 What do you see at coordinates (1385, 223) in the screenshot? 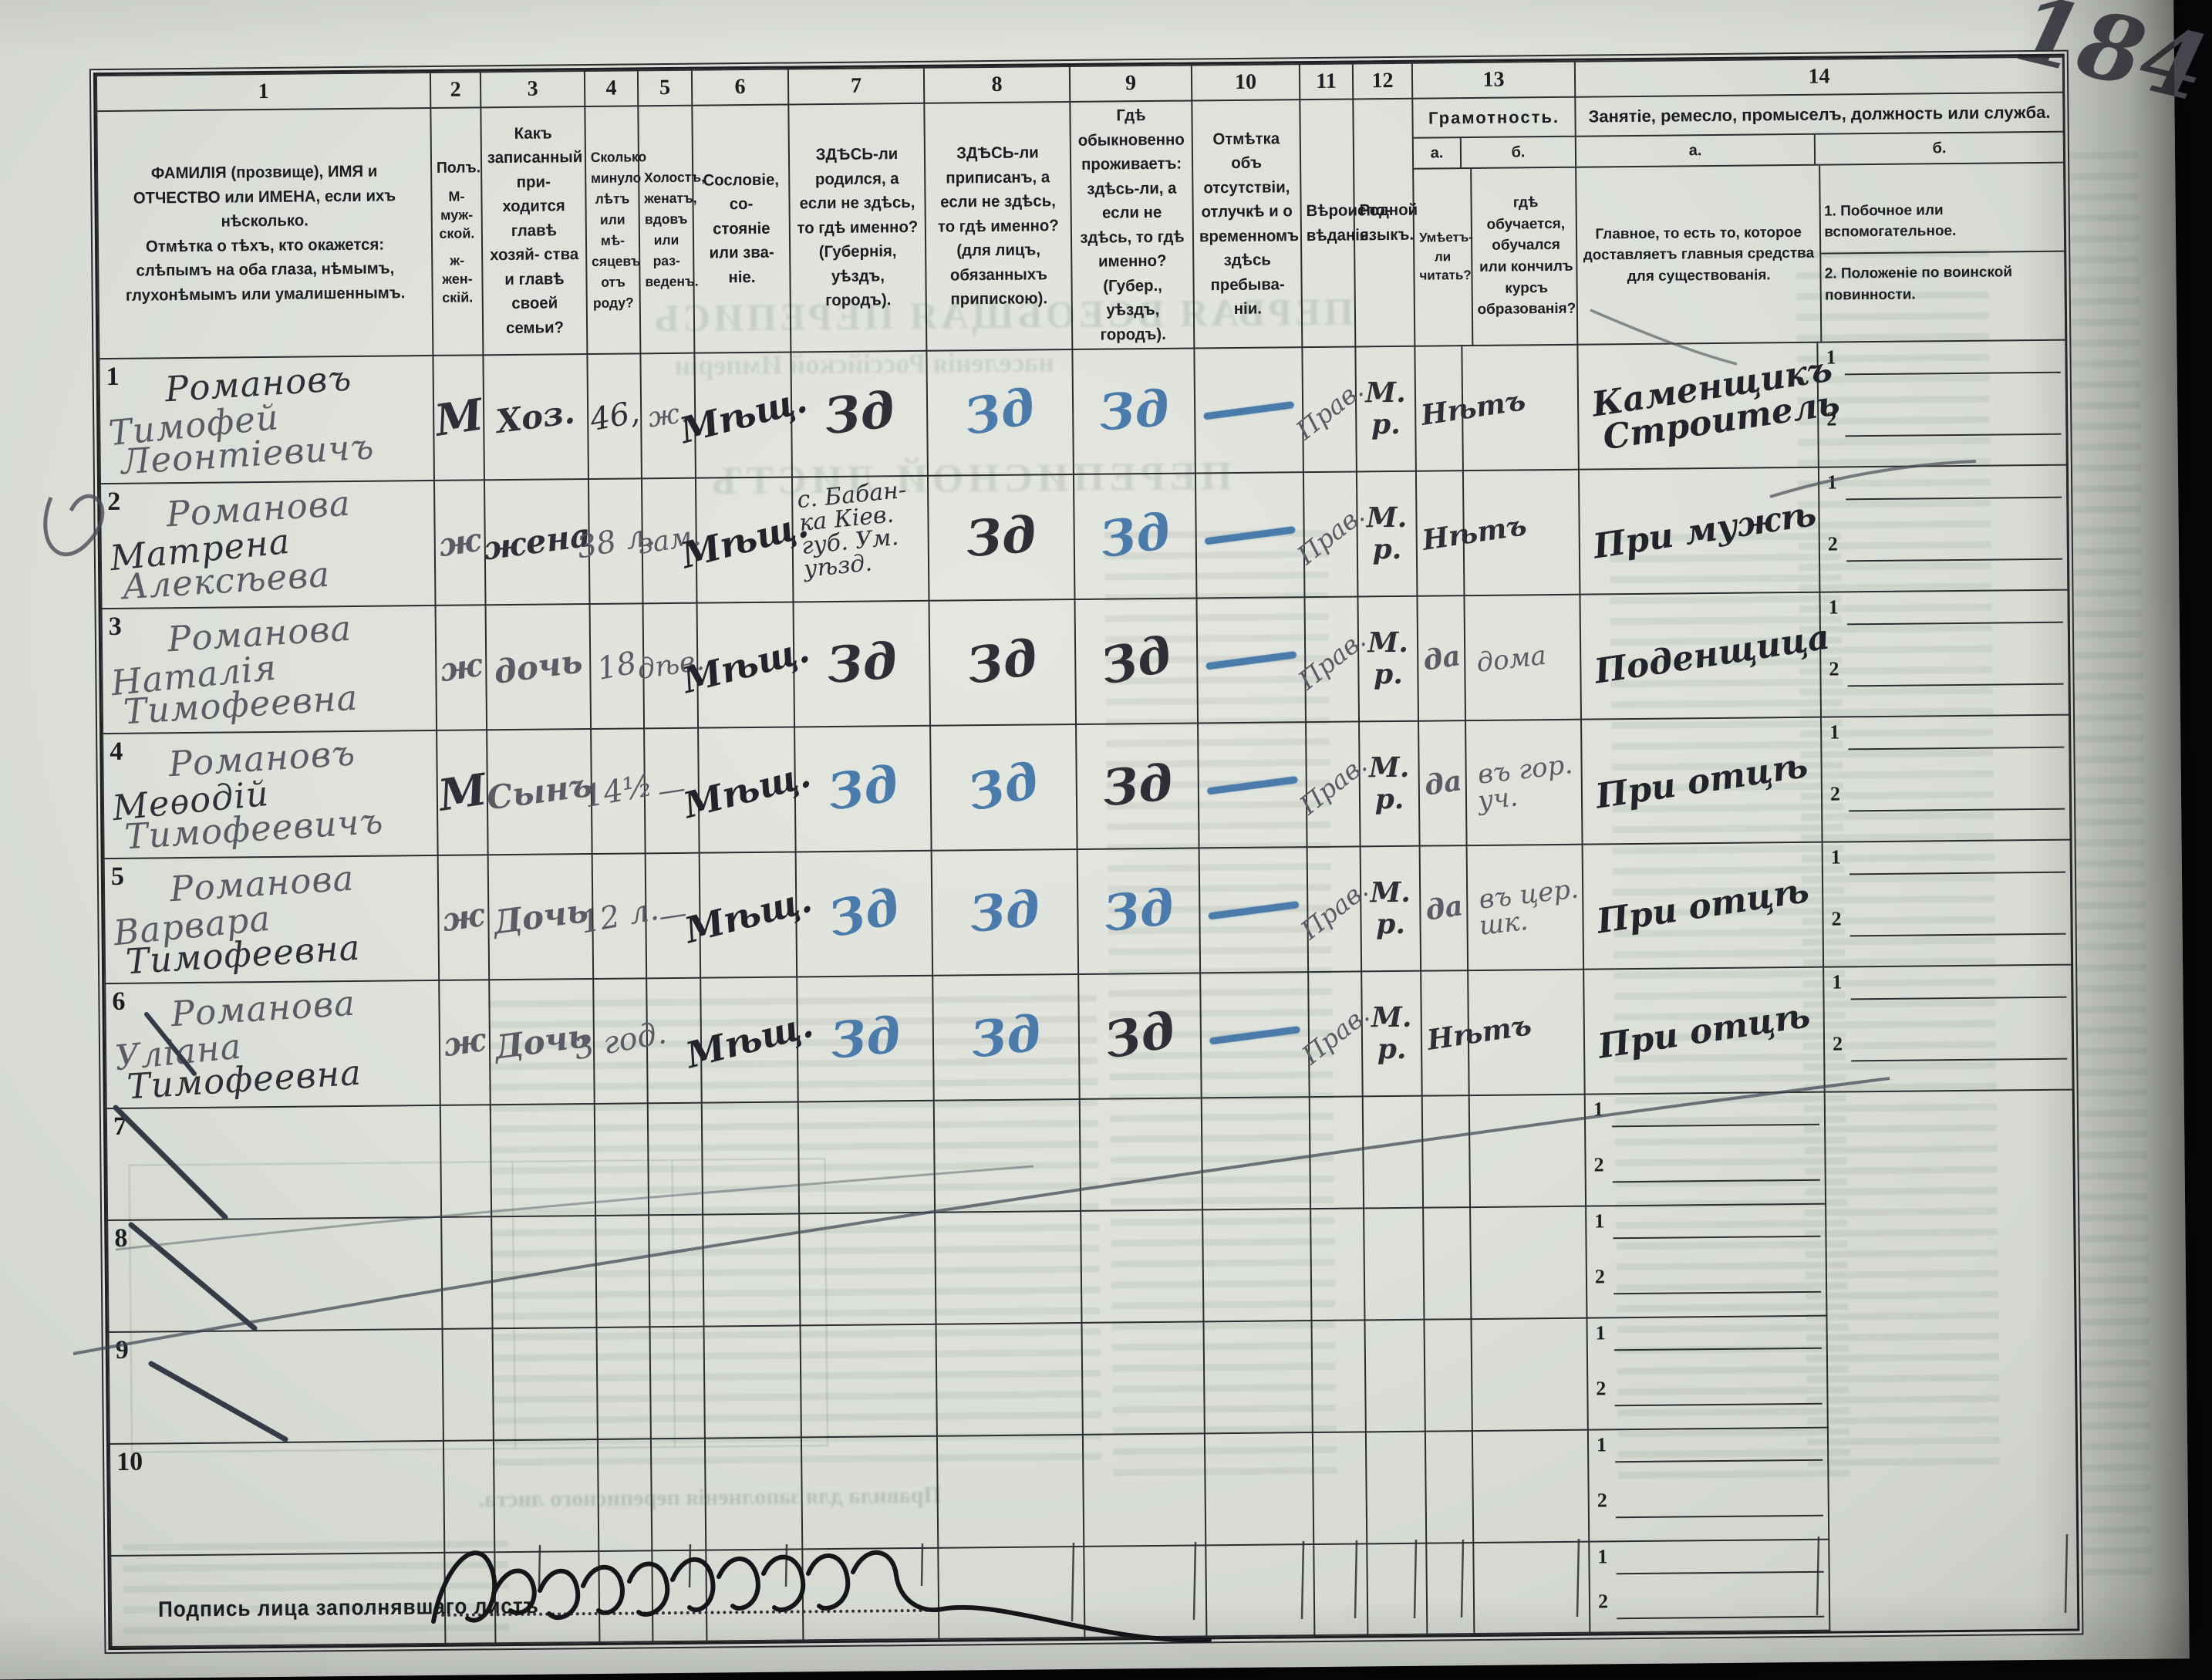
I see `column-header-12: Родной языкъ.` at bounding box center [1385, 223].